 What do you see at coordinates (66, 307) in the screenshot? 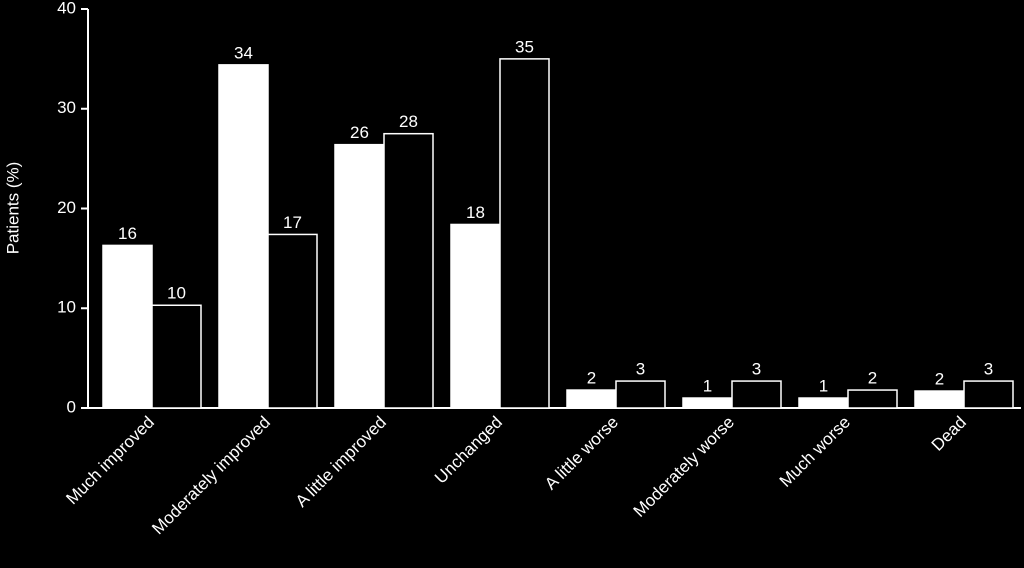
I see `y-tick-label: 10` at bounding box center [66, 307].